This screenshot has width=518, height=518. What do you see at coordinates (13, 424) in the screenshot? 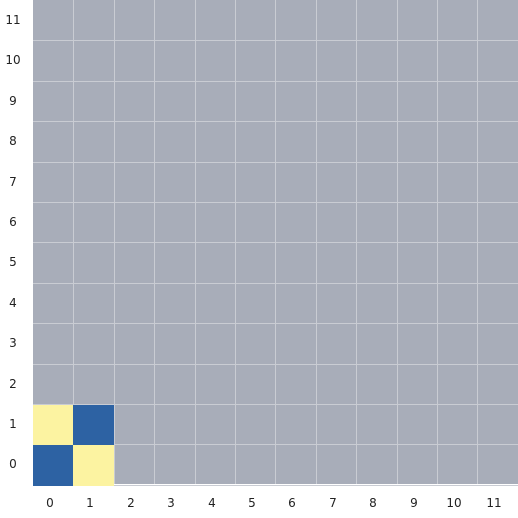
I see `y-tick-label: 1` at bounding box center [13, 424].